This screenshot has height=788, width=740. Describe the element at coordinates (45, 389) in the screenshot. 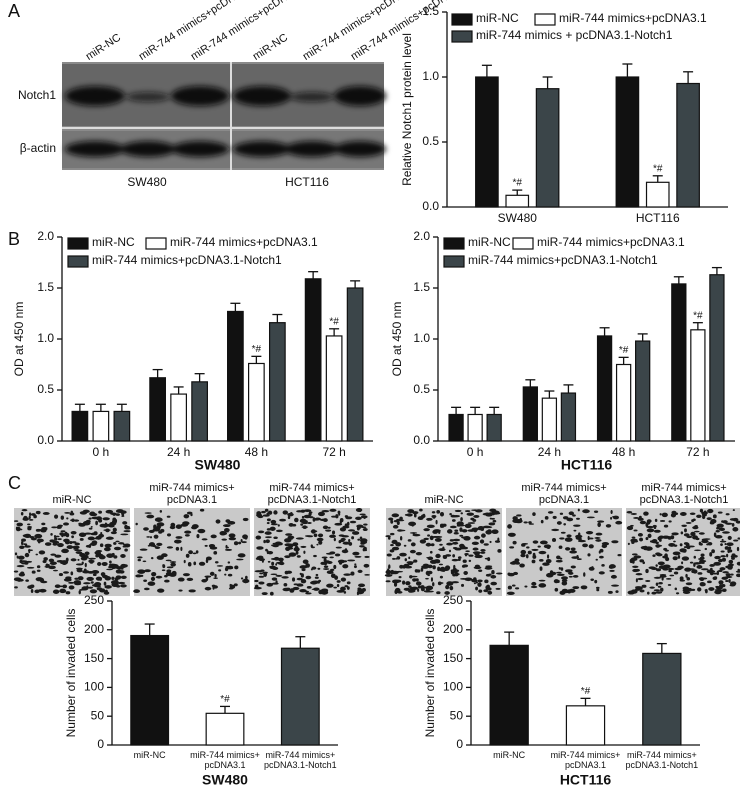

I see `y-tick-label: 0.5` at that location.